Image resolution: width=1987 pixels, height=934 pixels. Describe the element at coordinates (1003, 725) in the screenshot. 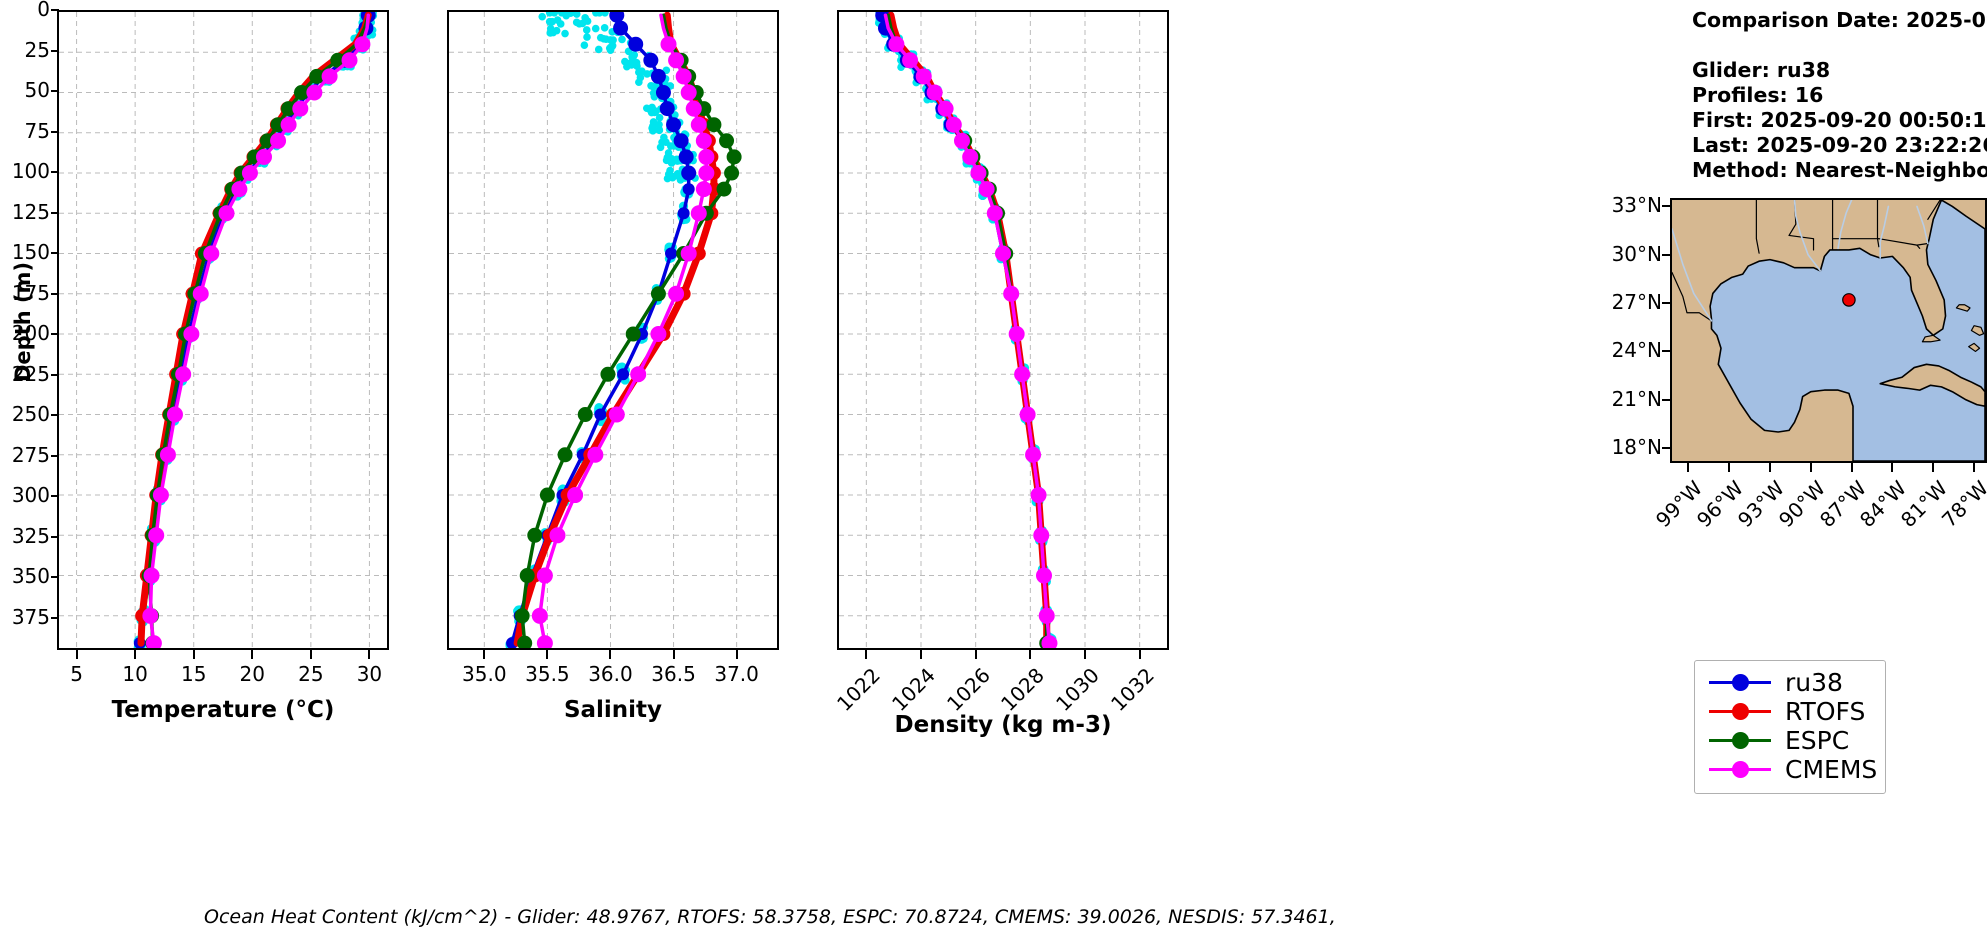

I see `density-axis-label: Density (kg m-3)` at that location.